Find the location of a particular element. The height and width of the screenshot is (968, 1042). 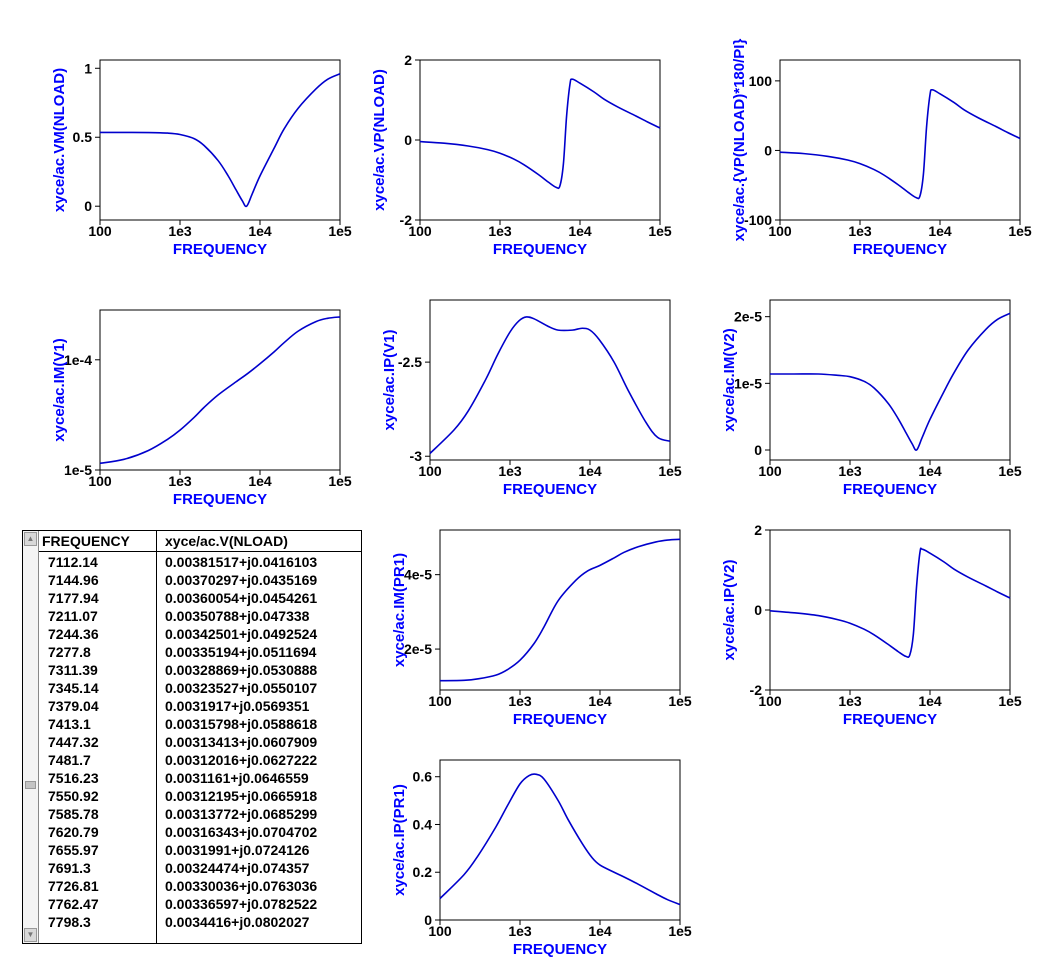

scroll-up-icon: ▲ is located at coordinates (30, 539).